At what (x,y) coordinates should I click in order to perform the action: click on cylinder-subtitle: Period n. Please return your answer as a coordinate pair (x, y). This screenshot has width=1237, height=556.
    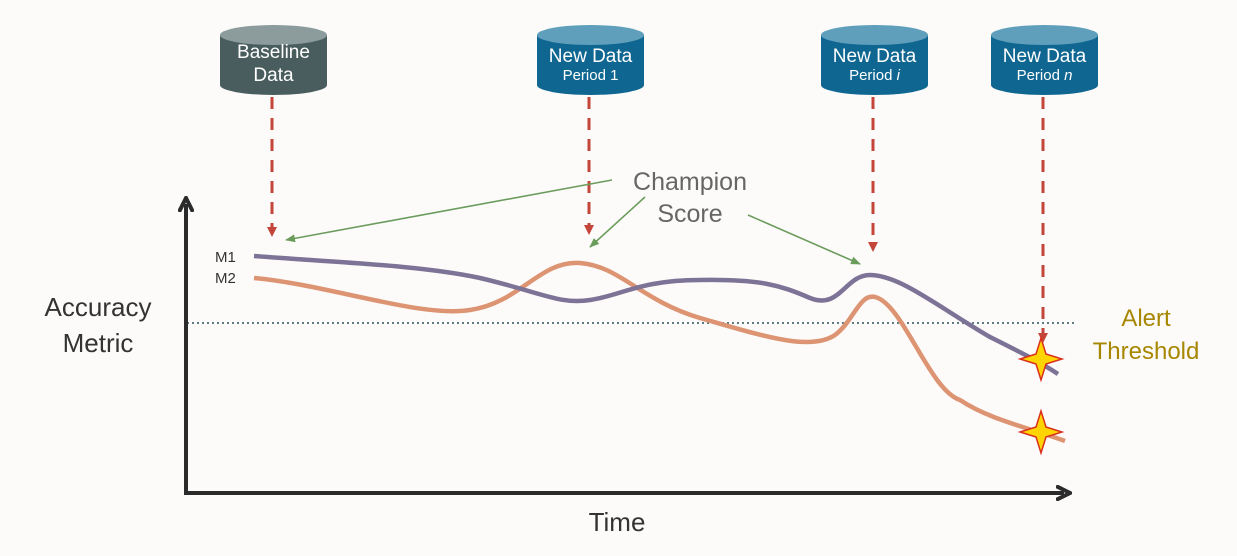
    Looking at the image, I should click on (1045, 75).